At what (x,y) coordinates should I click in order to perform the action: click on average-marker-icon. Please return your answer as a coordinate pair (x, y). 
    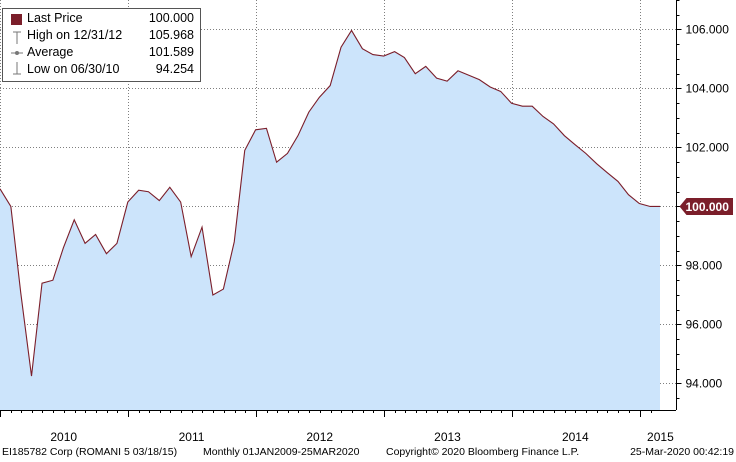
    Looking at the image, I should click on (17, 53).